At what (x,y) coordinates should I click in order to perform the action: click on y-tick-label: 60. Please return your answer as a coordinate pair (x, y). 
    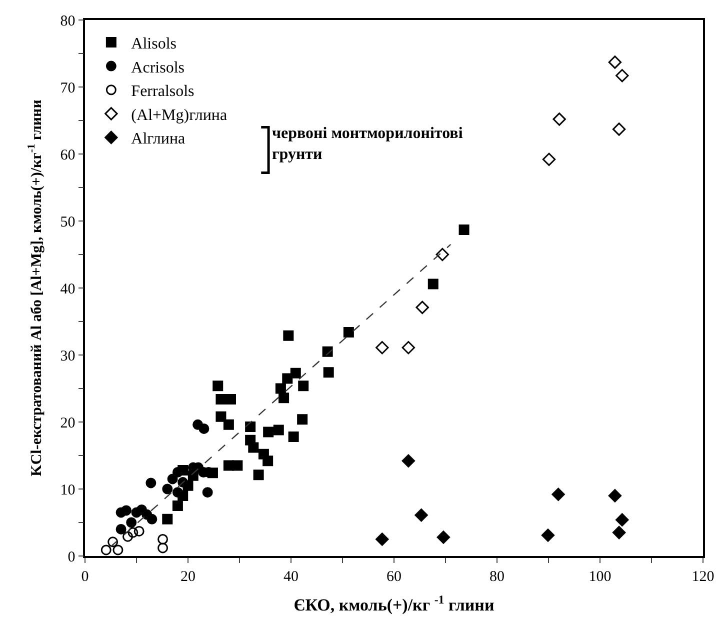
    Looking at the image, I should click on (68, 155).